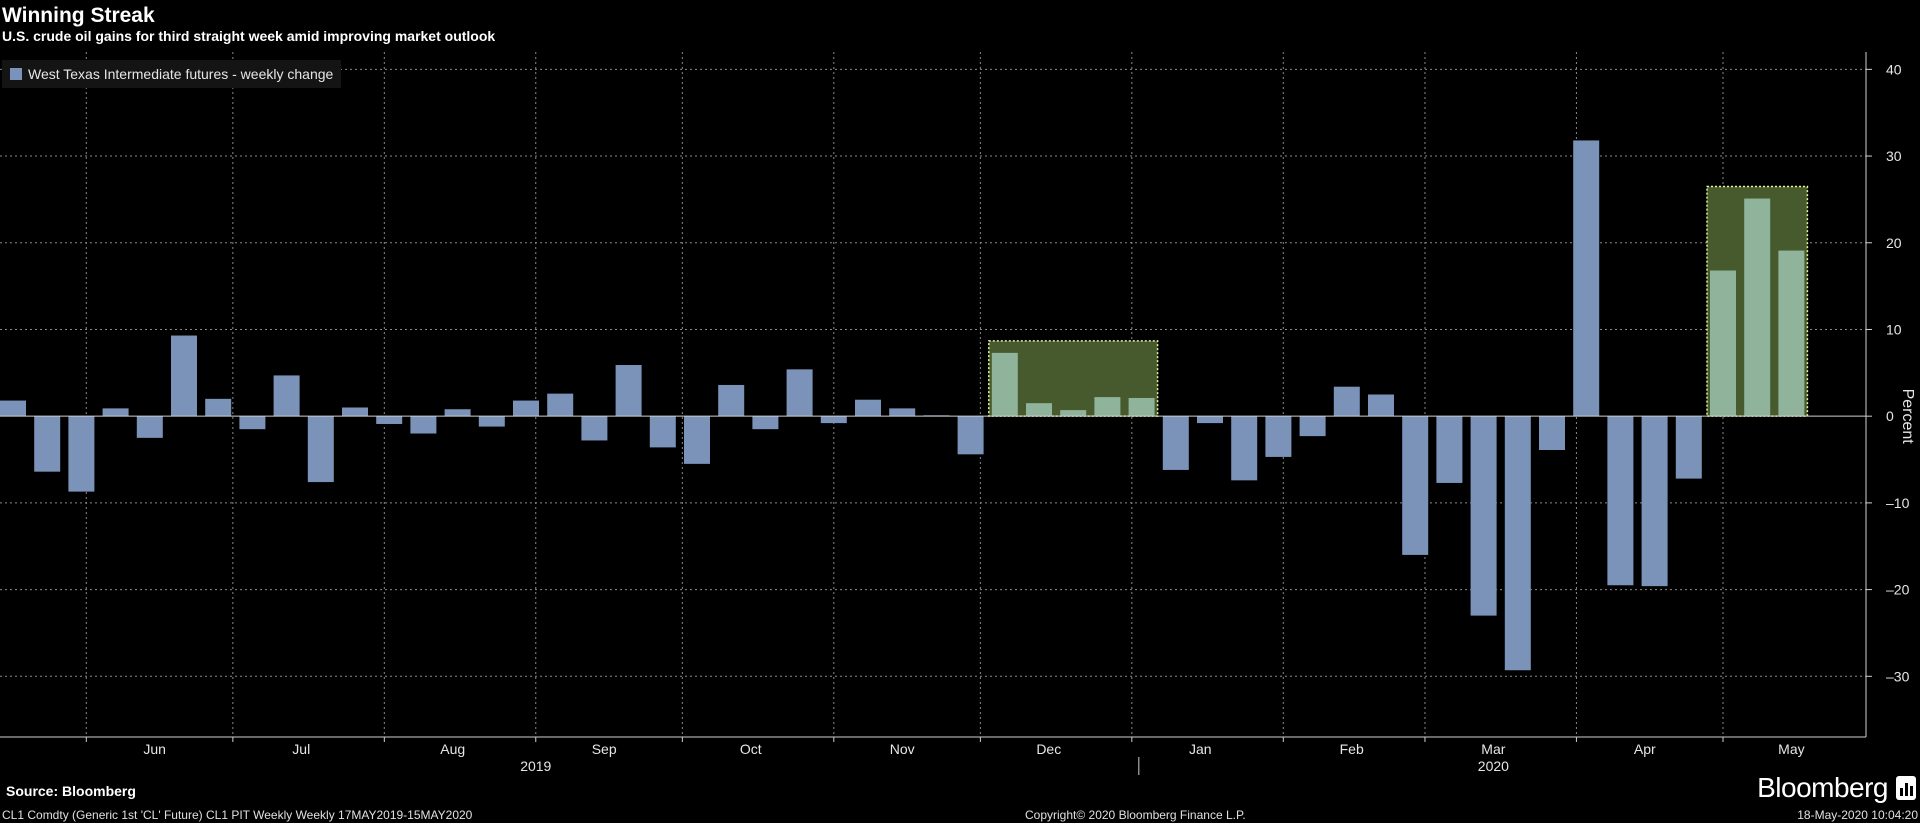 The image size is (1920, 823). I want to click on x-month-label: Apr, so click(1645, 749).